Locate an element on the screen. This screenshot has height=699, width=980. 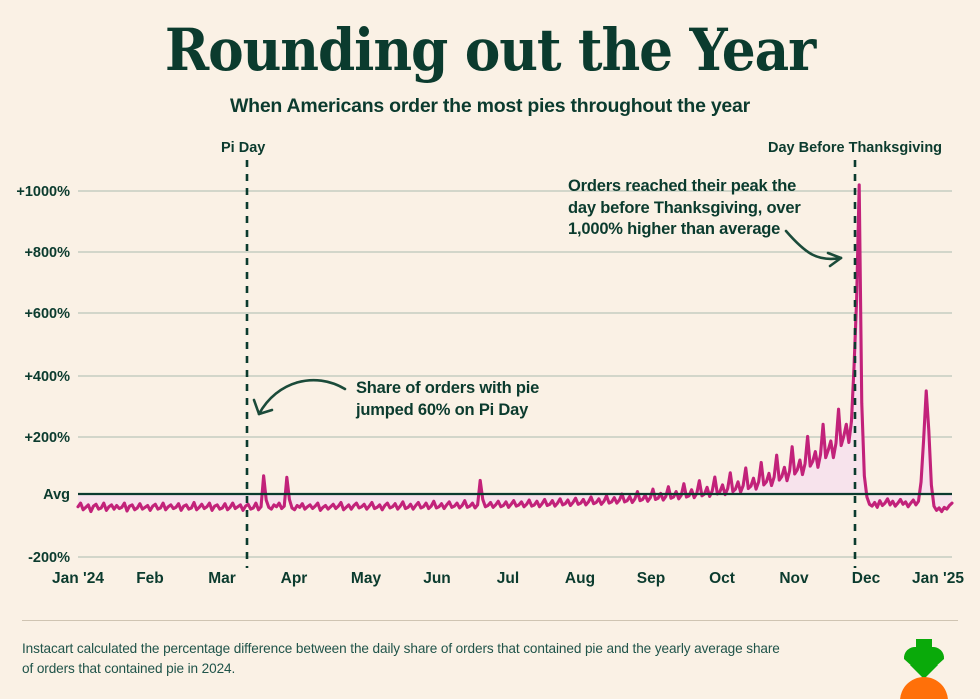
y-axis-labels: +1000% +800% +600% +400% +200% Avg -200% is located at coordinates (43, 375).